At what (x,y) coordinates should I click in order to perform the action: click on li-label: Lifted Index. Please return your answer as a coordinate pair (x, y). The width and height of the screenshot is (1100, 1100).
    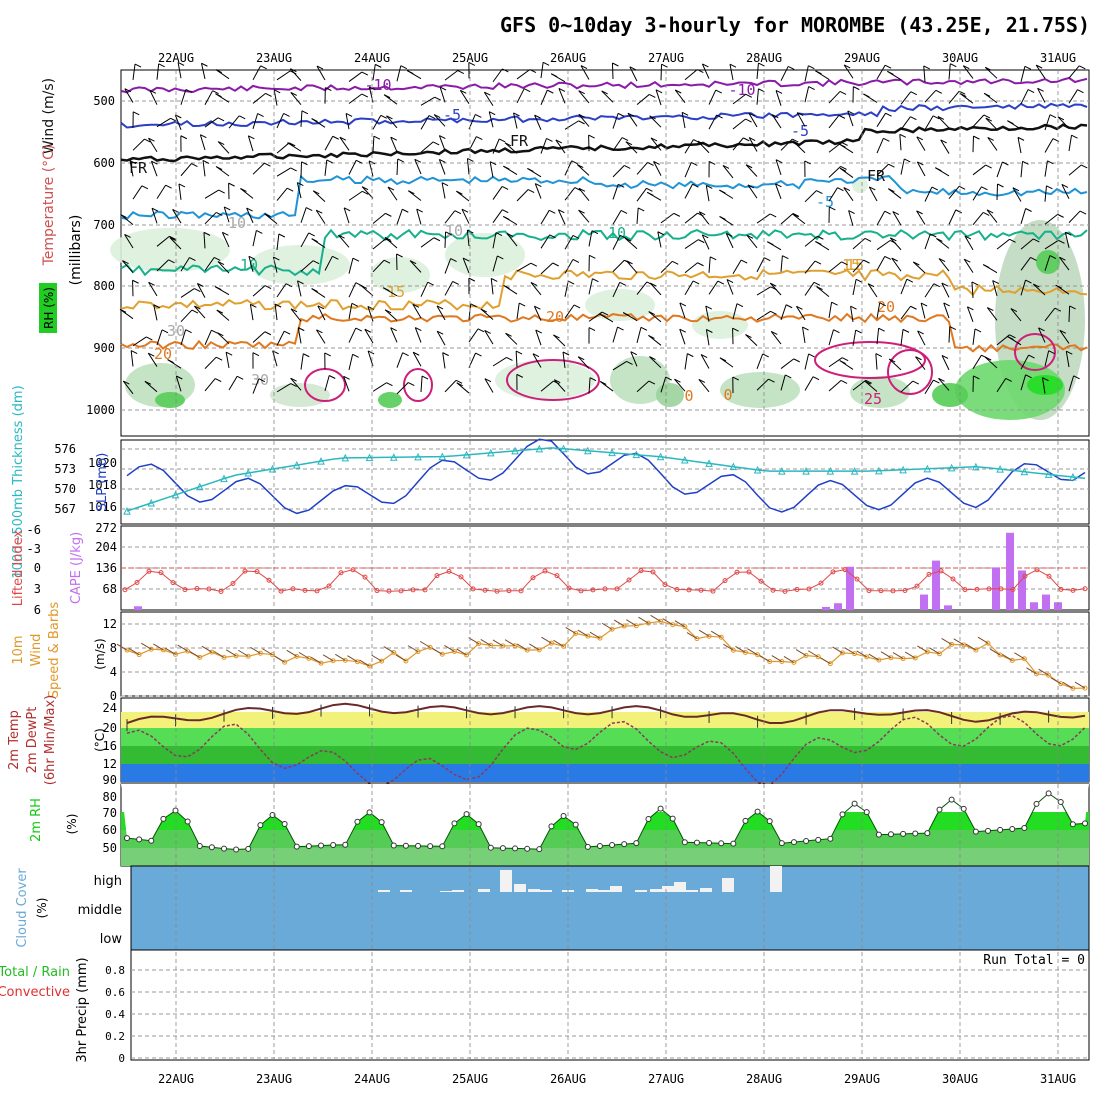
    Looking at the image, I should click on (18, 567).